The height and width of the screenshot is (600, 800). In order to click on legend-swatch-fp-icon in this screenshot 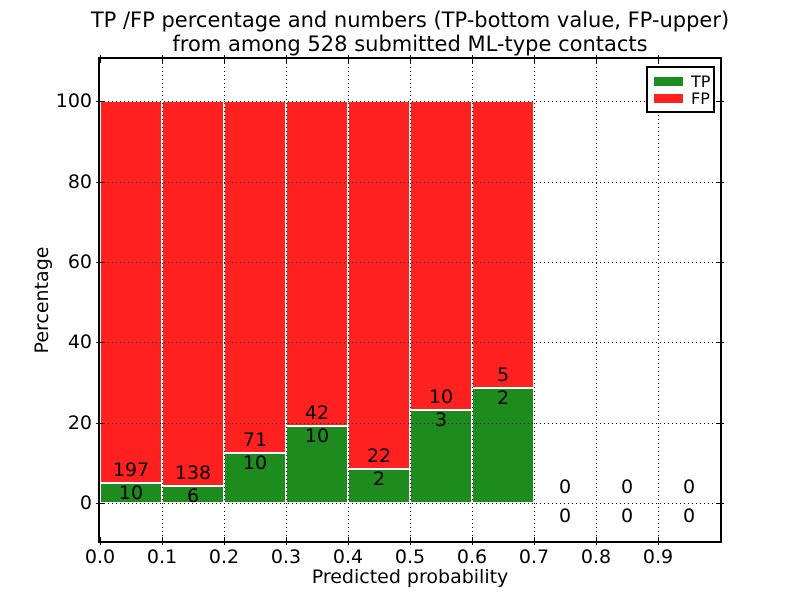, I will do `click(668, 98)`.